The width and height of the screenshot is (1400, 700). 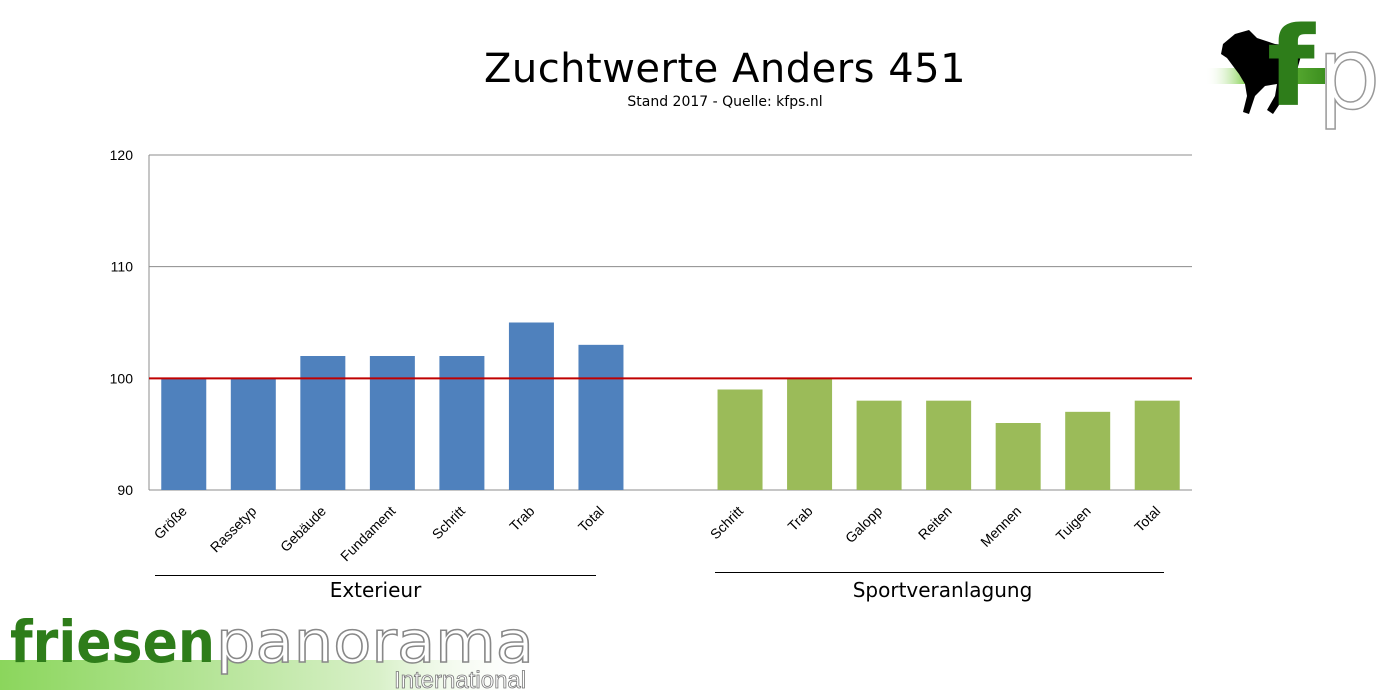 I want to click on fp-logo: f p, so click(x=1293, y=70).